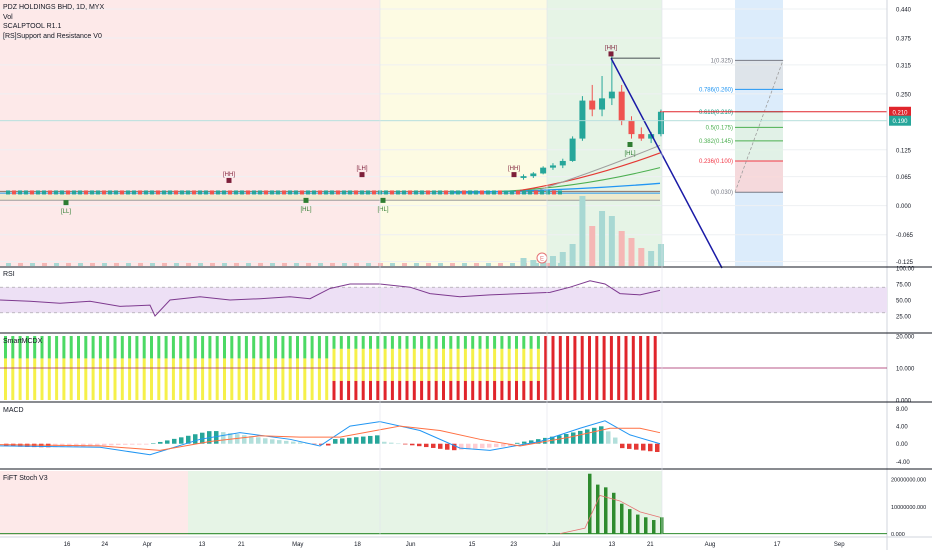 This screenshot has height=550, width=932. What do you see at coordinates (716, 162) in the screenshot?
I see `fib-label: 0.236(0.100)` at bounding box center [716, 162].